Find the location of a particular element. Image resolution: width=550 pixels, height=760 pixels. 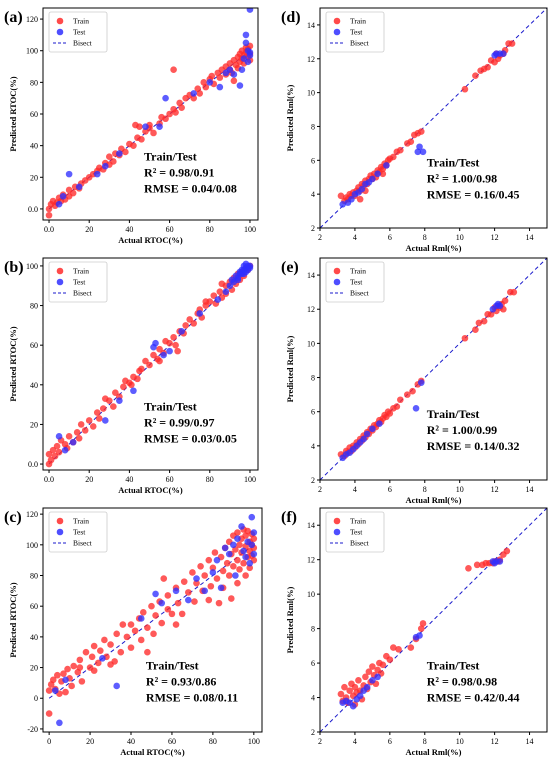

x-axis-label: Actual Rml(%) is located at coordinates (434, 752).